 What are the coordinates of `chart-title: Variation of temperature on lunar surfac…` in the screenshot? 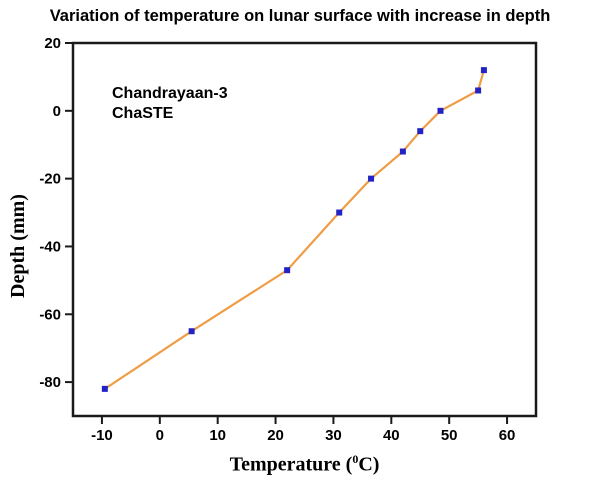 It's located at (300, 16).